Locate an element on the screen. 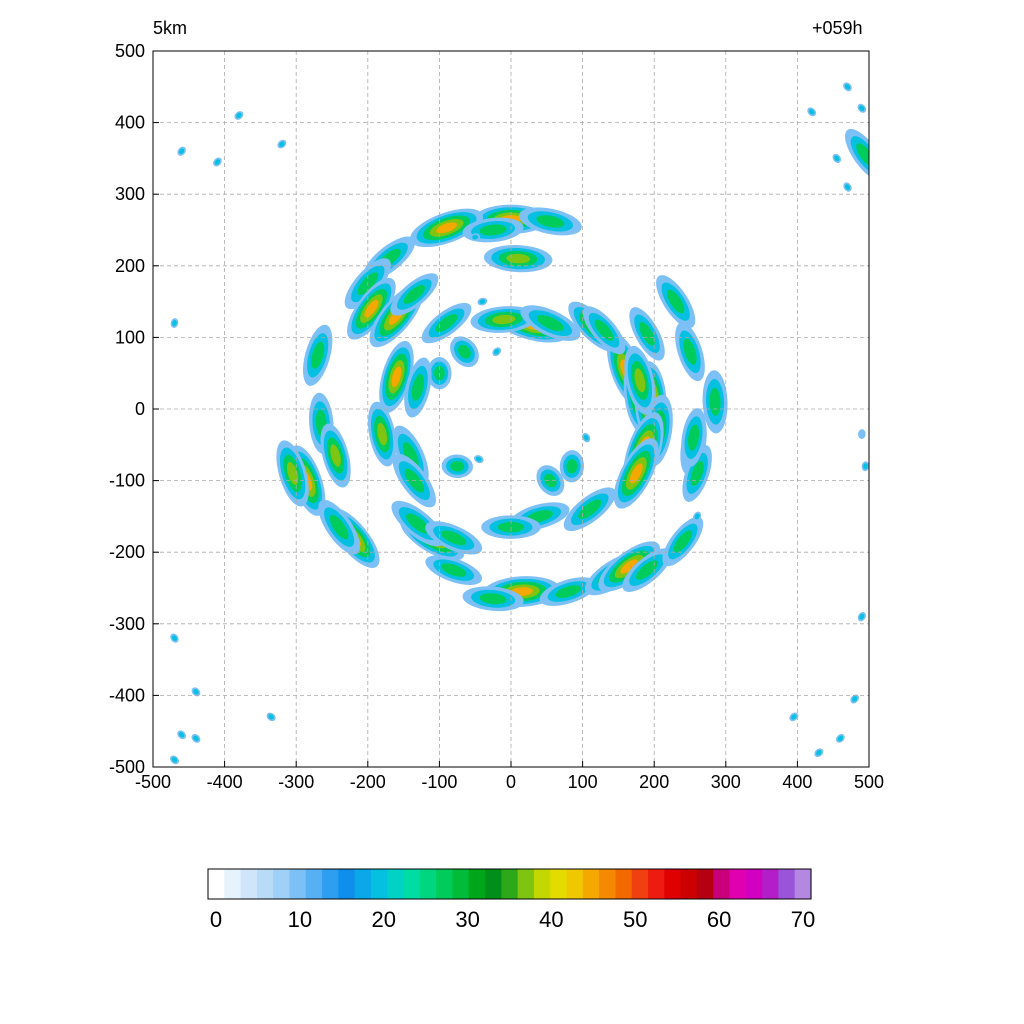 The height and width of the screenshot is (1024, 1024). x-tick-label: 500 is located at coordinates (869, 782).